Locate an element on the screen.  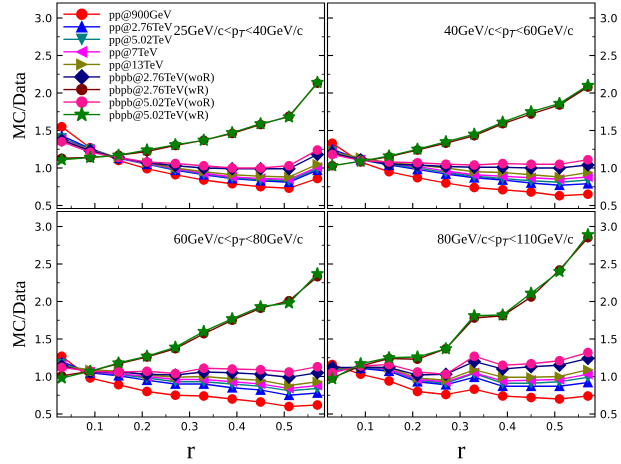
annotation: 25GeV/c<p$_{T}$<40GeV/c is located at coordinates (238, 32).